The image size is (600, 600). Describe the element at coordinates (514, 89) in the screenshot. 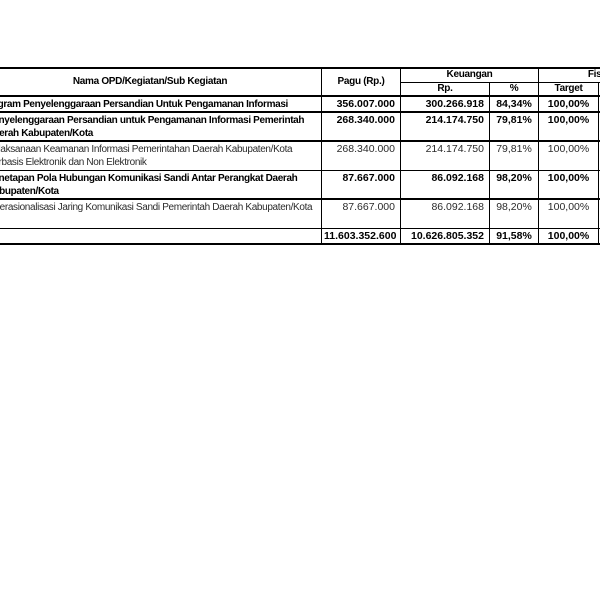

I see `header-keuangan-pct: %` at that location.